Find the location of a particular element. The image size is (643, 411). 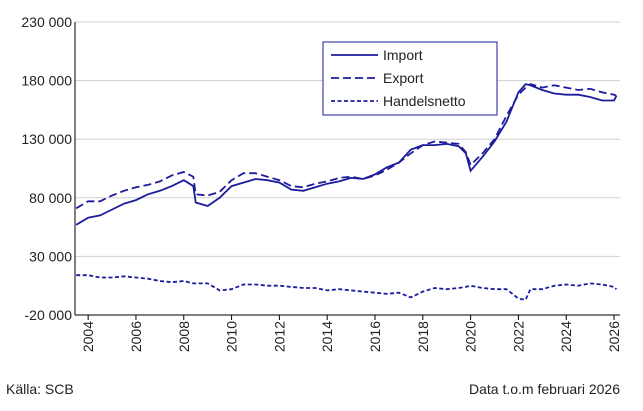

x-tick-label: 2008 is located at coordinates (184, 336).